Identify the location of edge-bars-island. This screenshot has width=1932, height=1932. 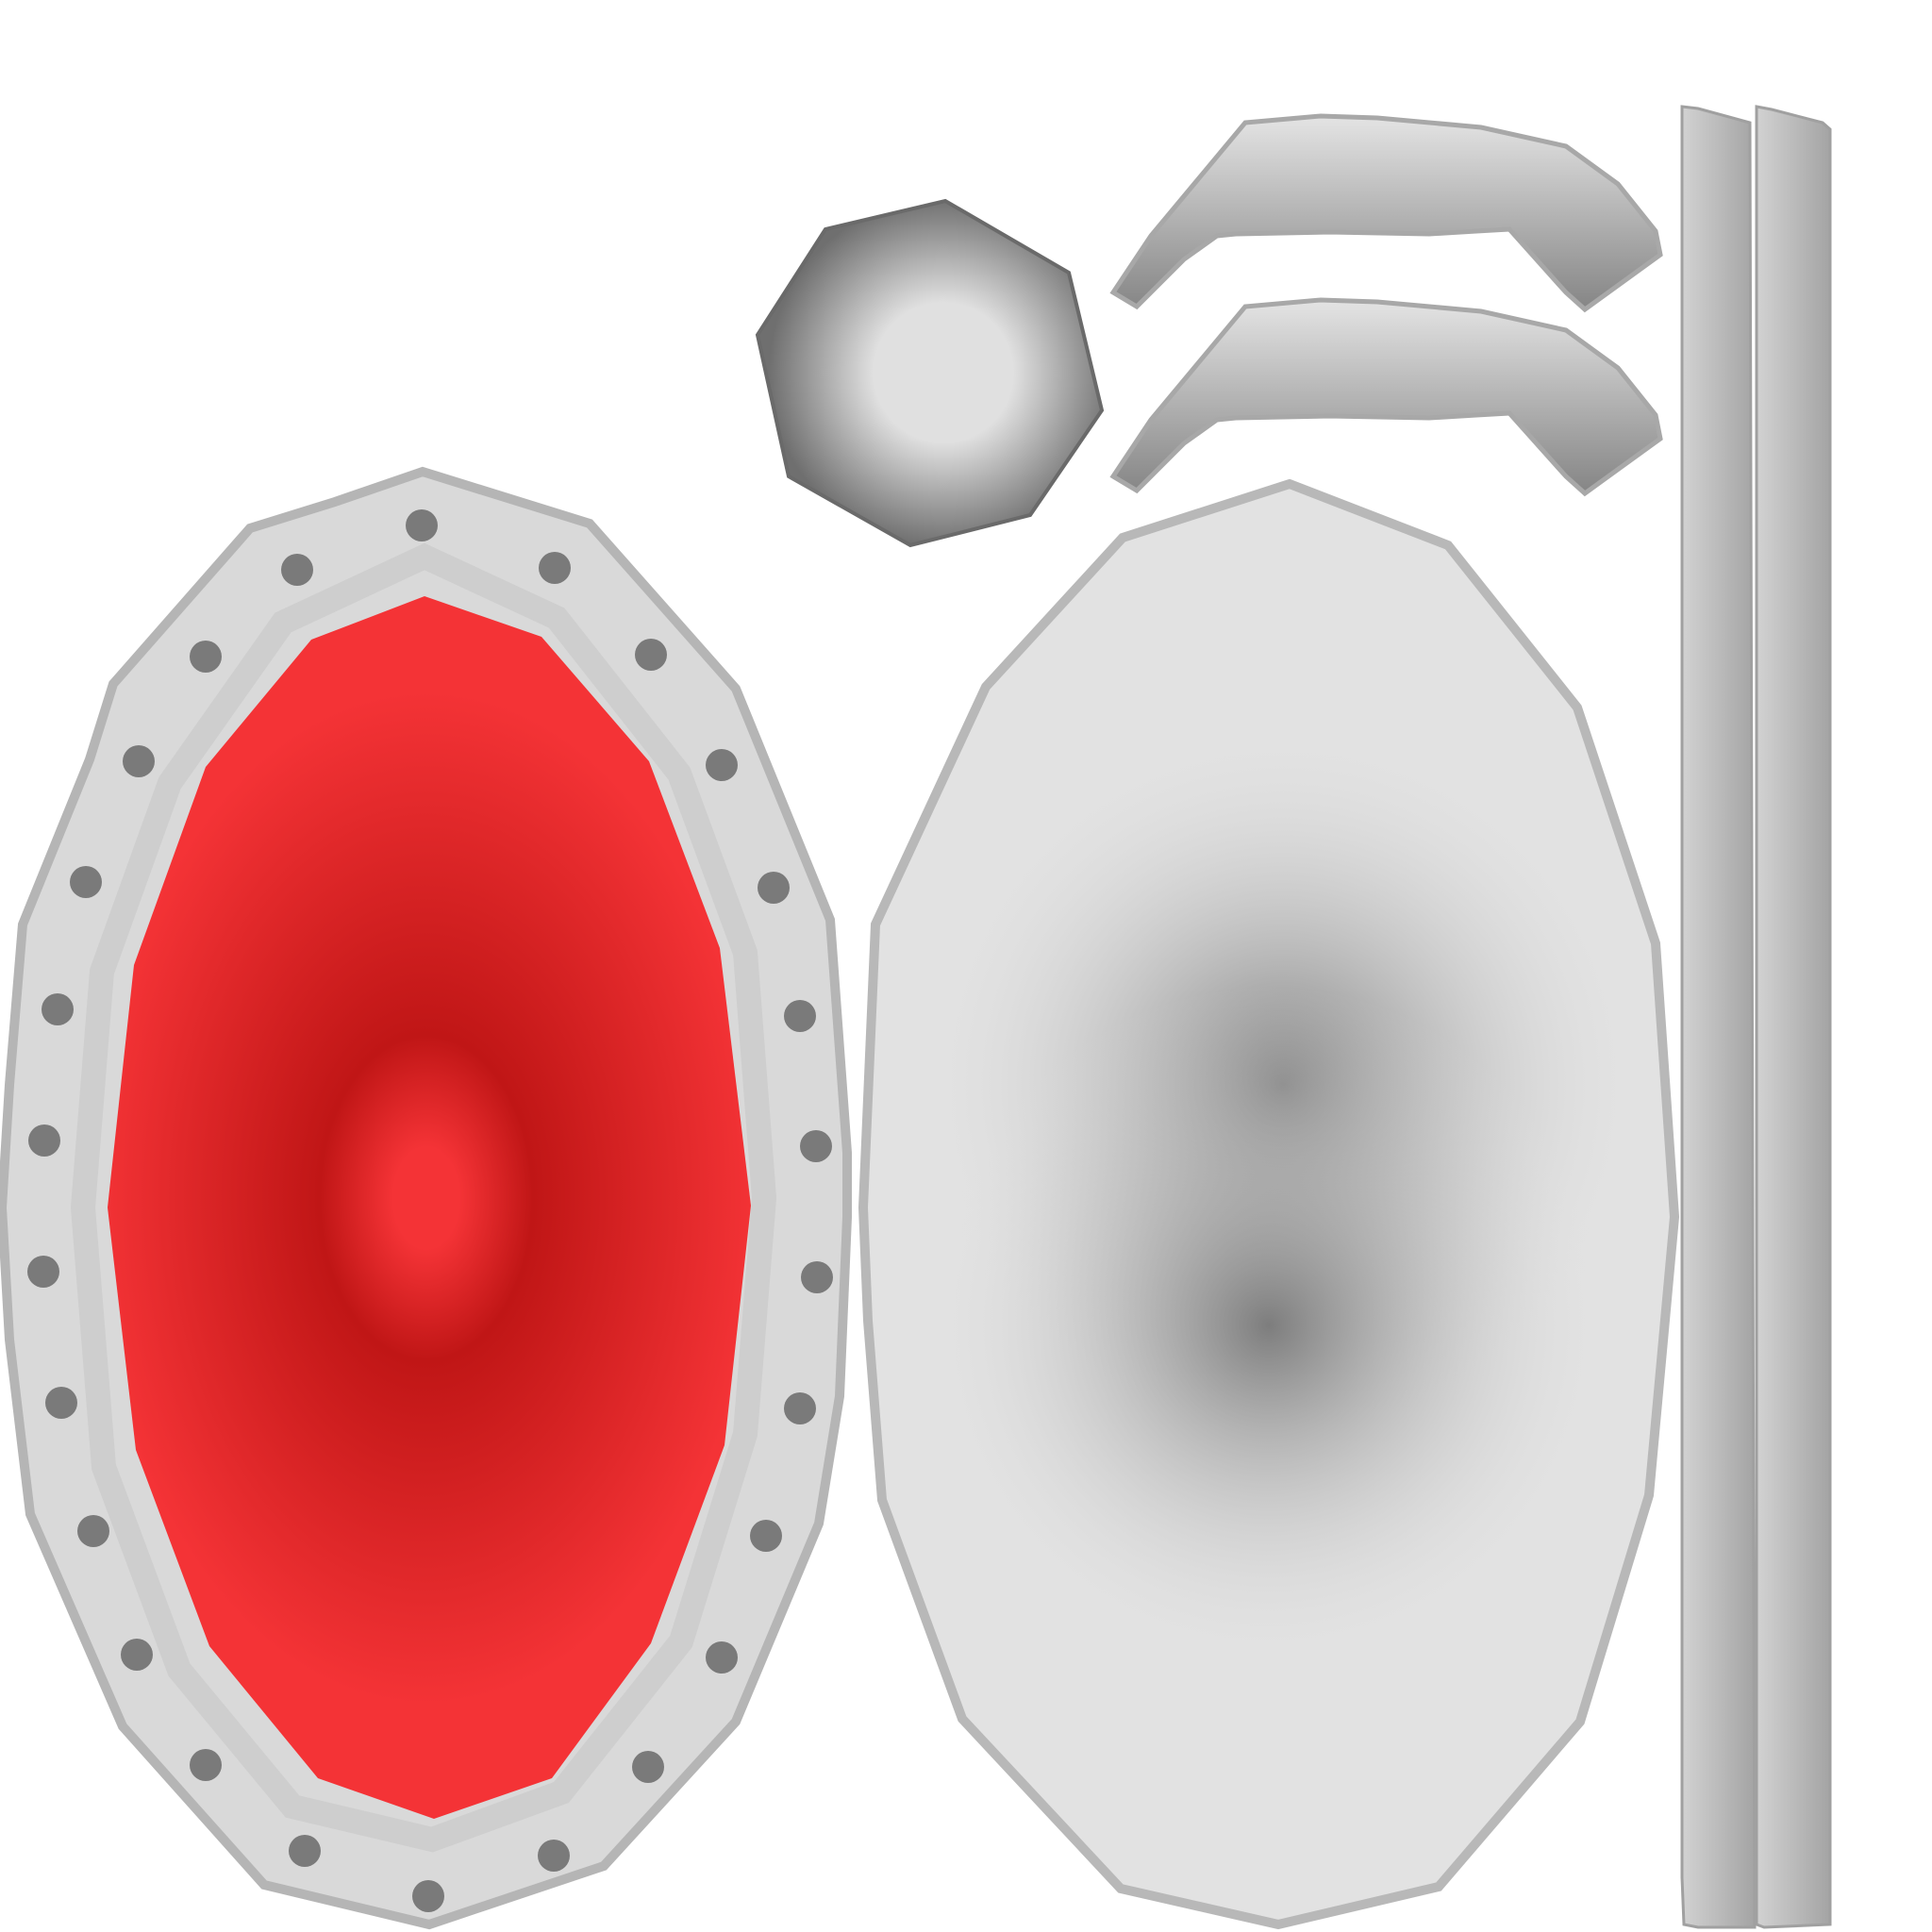
(1756, 1017).